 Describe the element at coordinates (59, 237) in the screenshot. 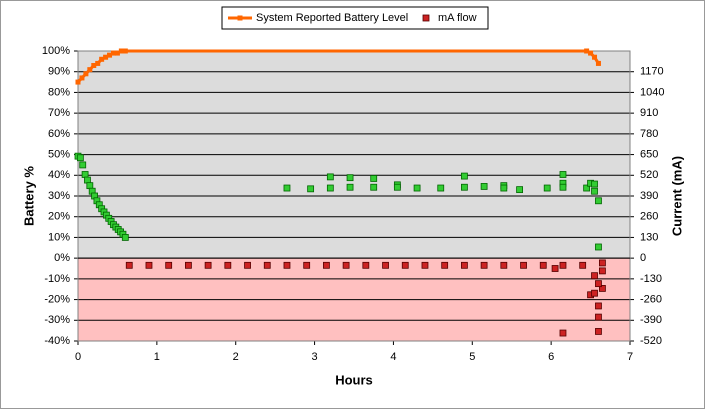

I see `y-tick-label: 10%` at that location.